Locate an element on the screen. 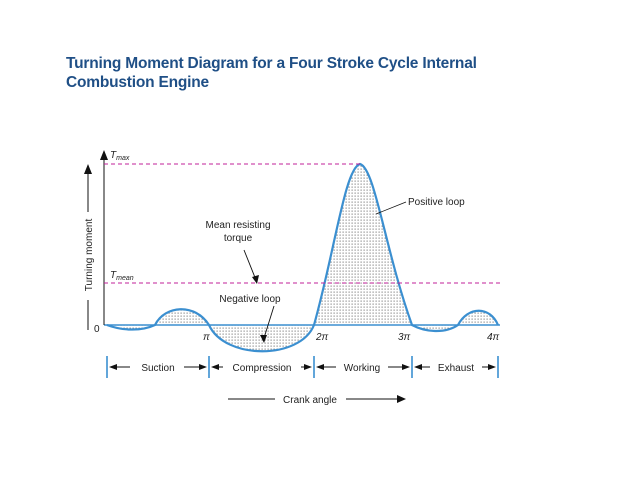  title-line-2: Combustion Engine is located at coordinates (137, 82).